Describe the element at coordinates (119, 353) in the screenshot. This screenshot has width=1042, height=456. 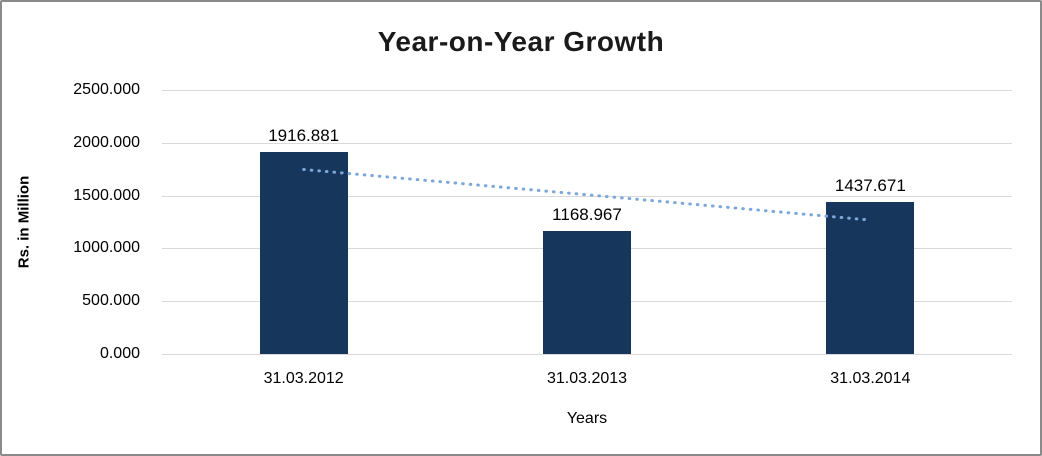
I see `y-axis-tick-label: 0.000` at that location.